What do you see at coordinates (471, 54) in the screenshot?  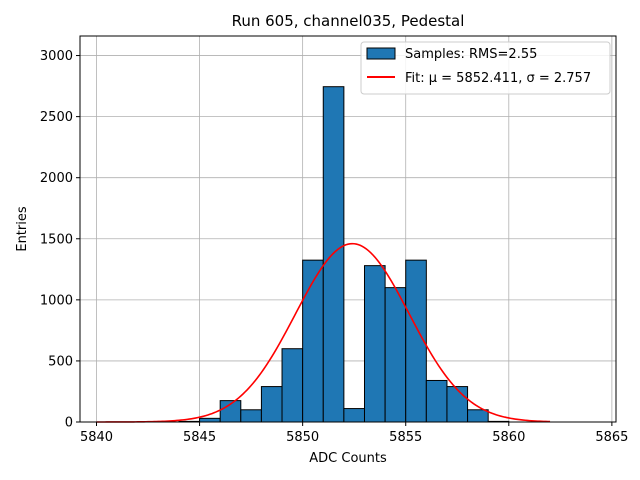 I see `legend-label-samples: Samples: RMS=2.55` at bounding box center [471, 54].